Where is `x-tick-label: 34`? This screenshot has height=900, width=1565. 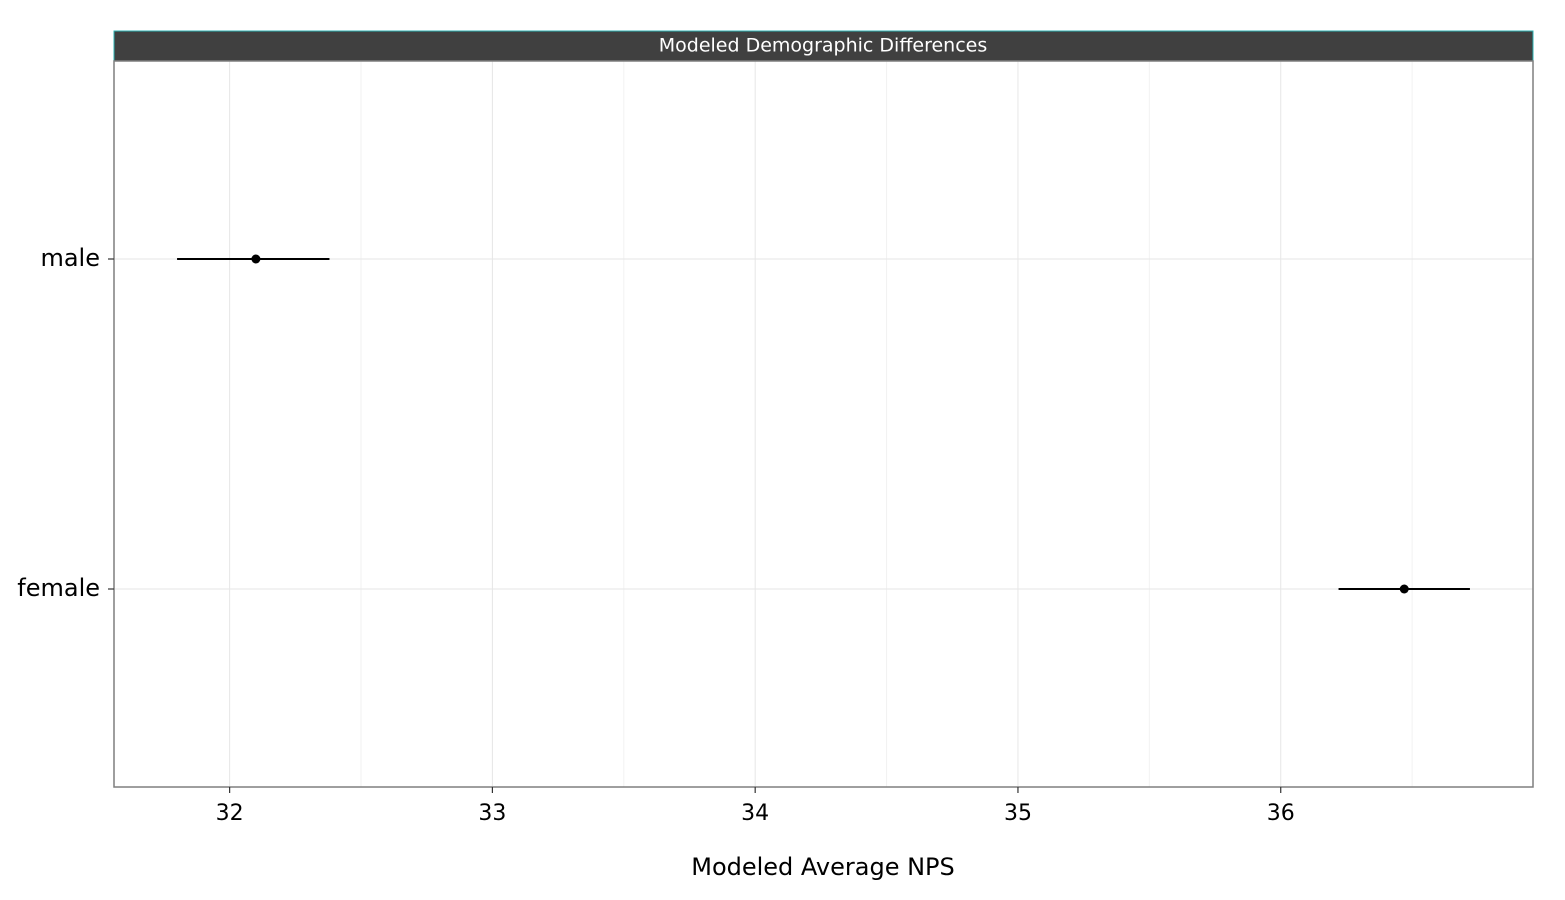 x-tick-label: 34 is located at coordinates (755, 813).